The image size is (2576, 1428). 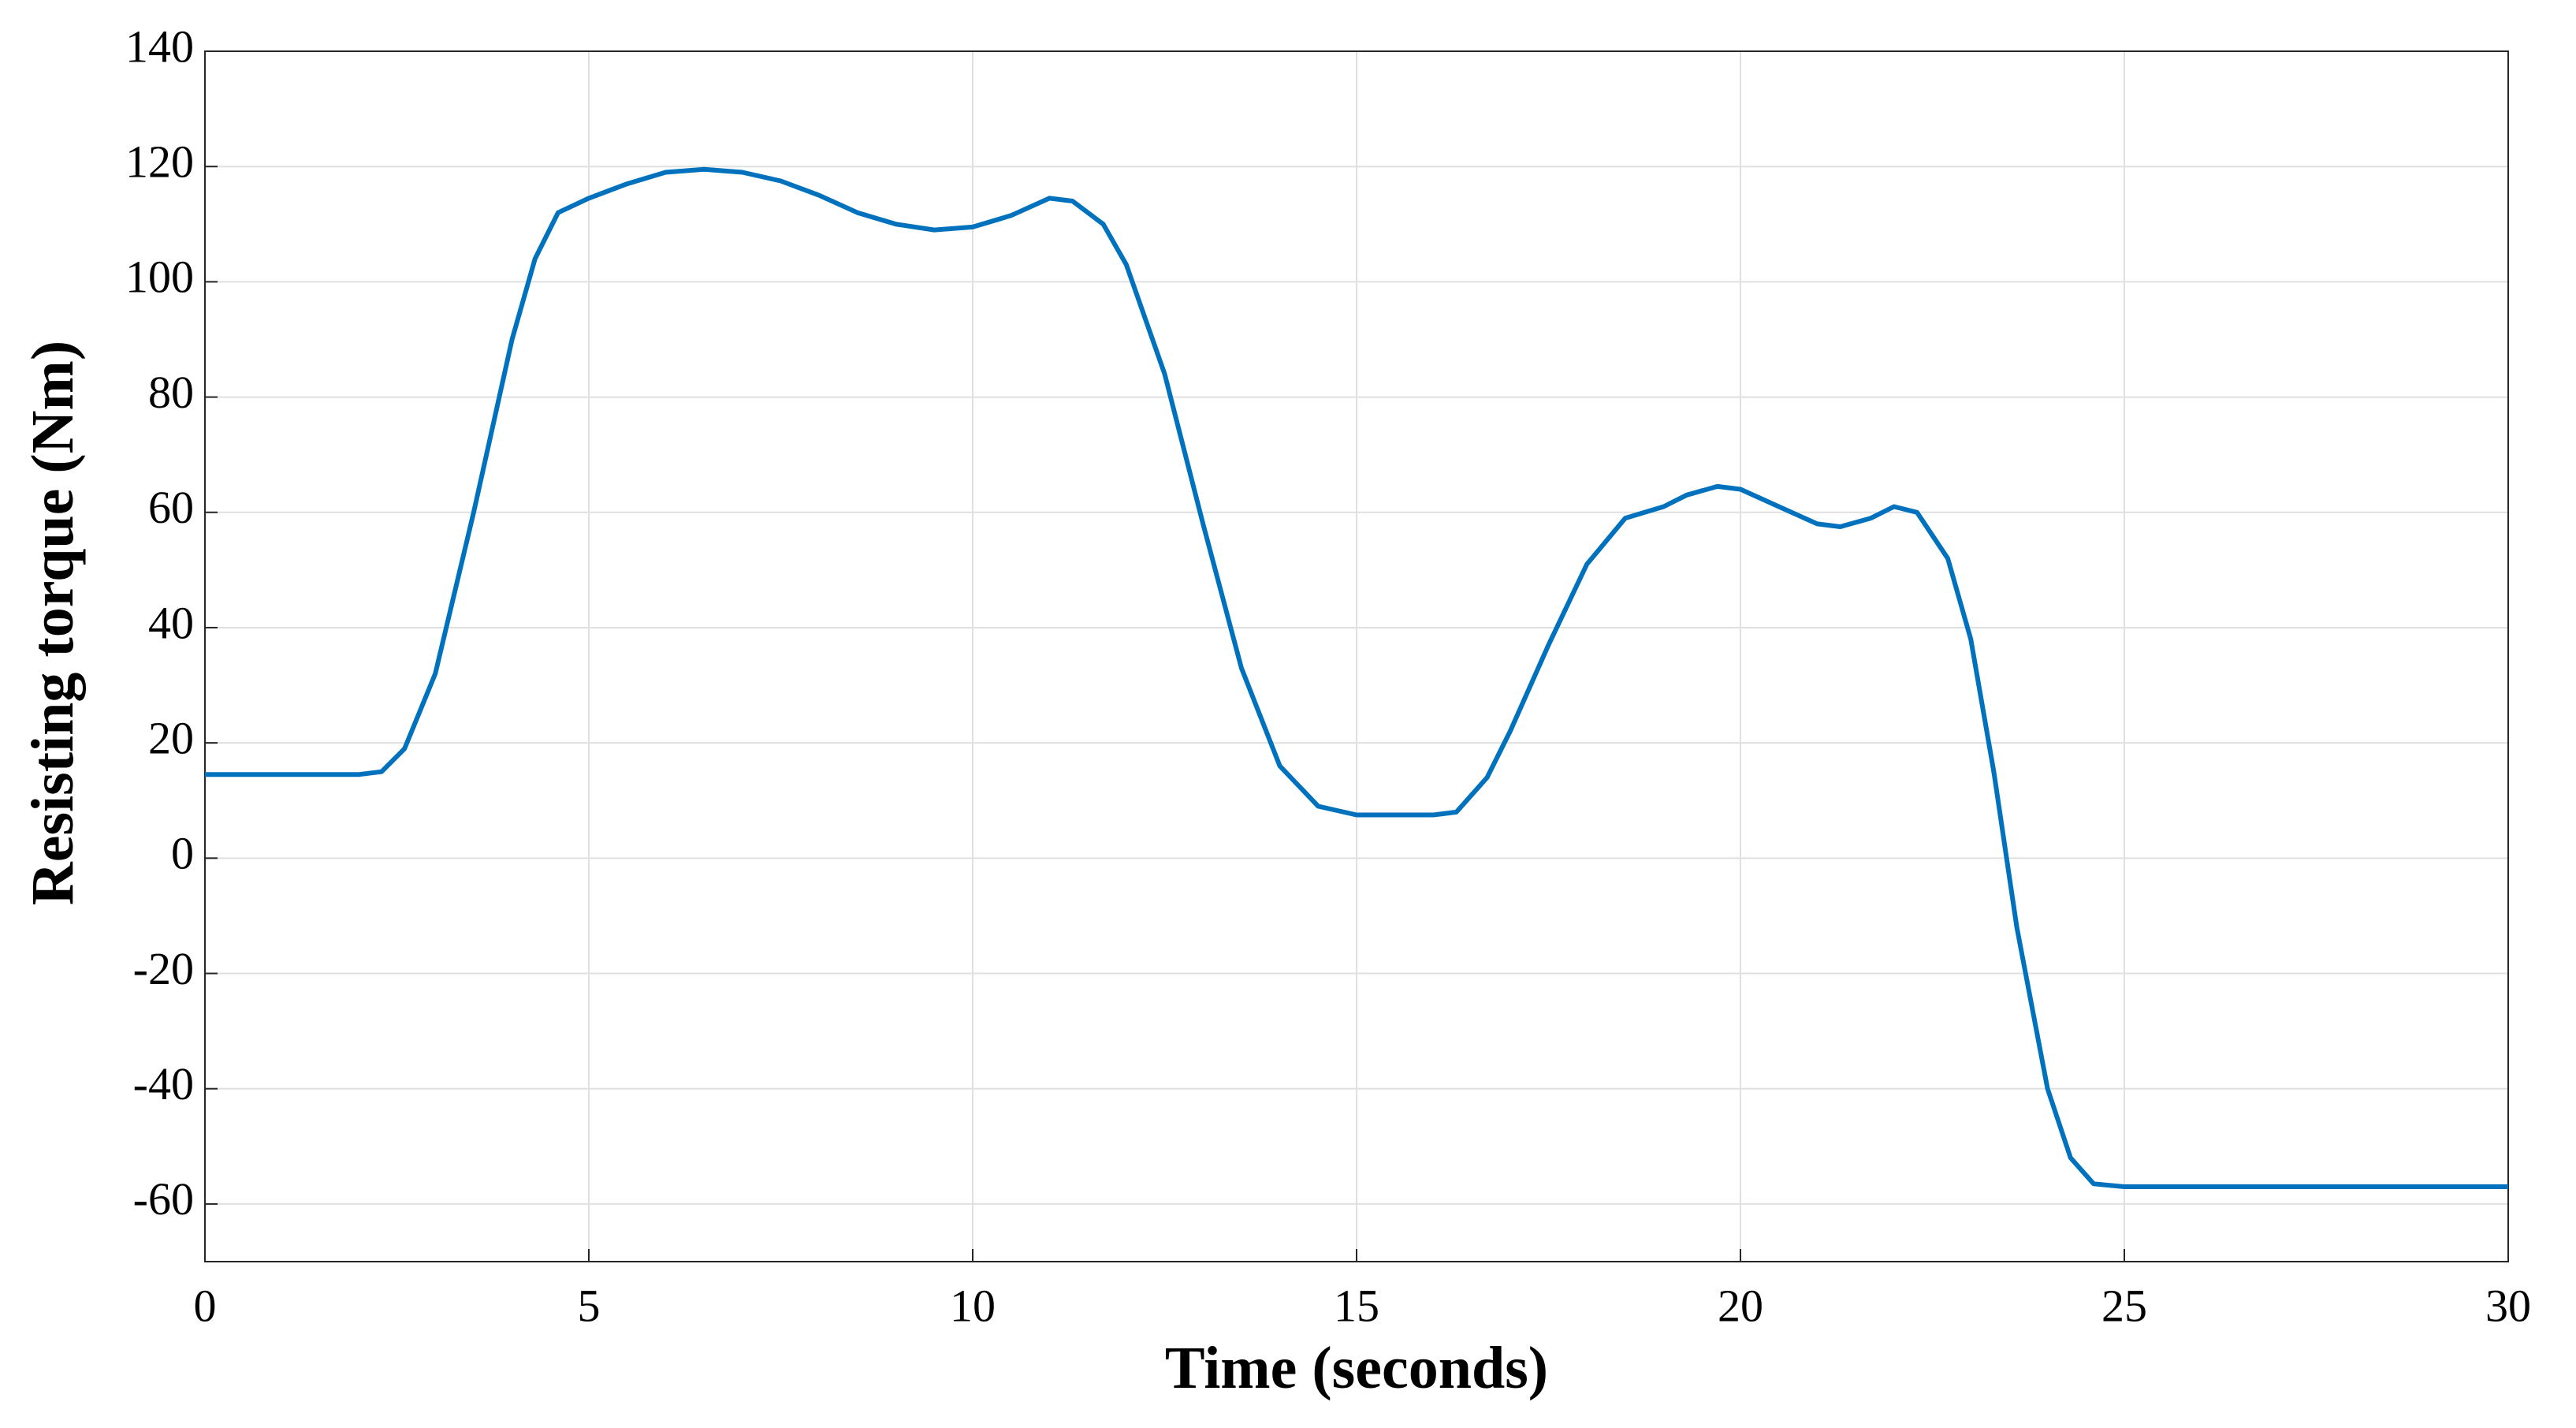 I want to click on x-tick-label: 30, so click(x=2508, y=1305).